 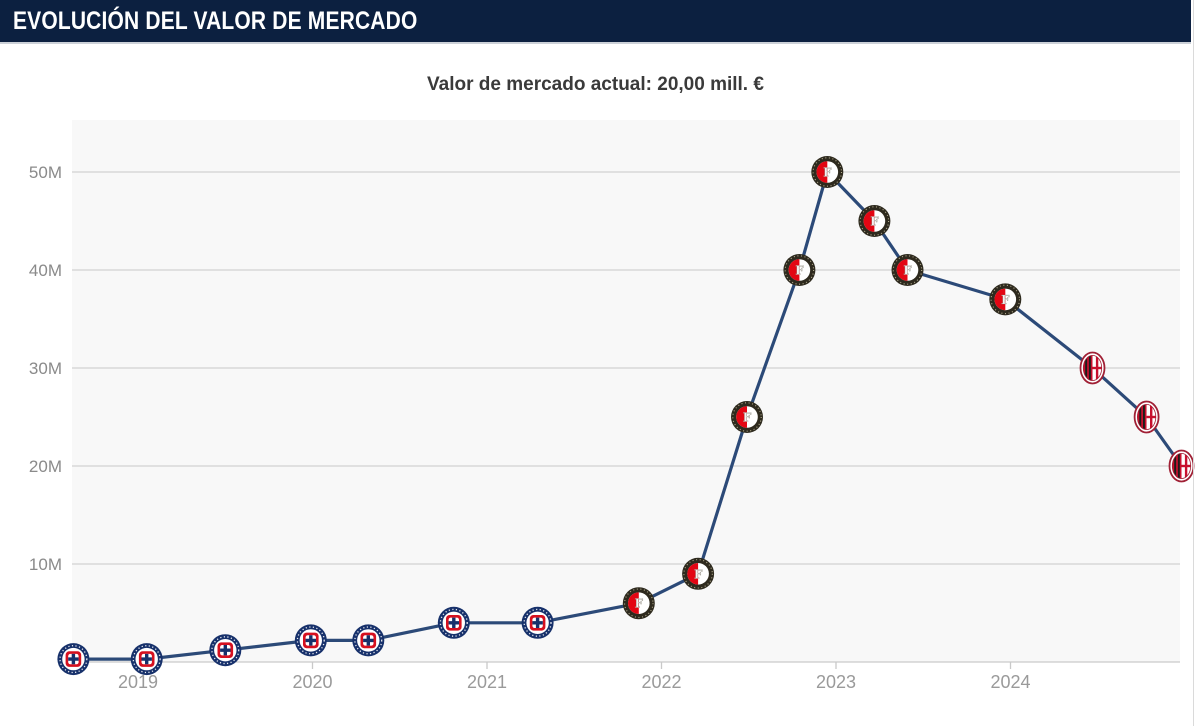 I want to click on svg-text: 30M, so click(x=45, y=368).